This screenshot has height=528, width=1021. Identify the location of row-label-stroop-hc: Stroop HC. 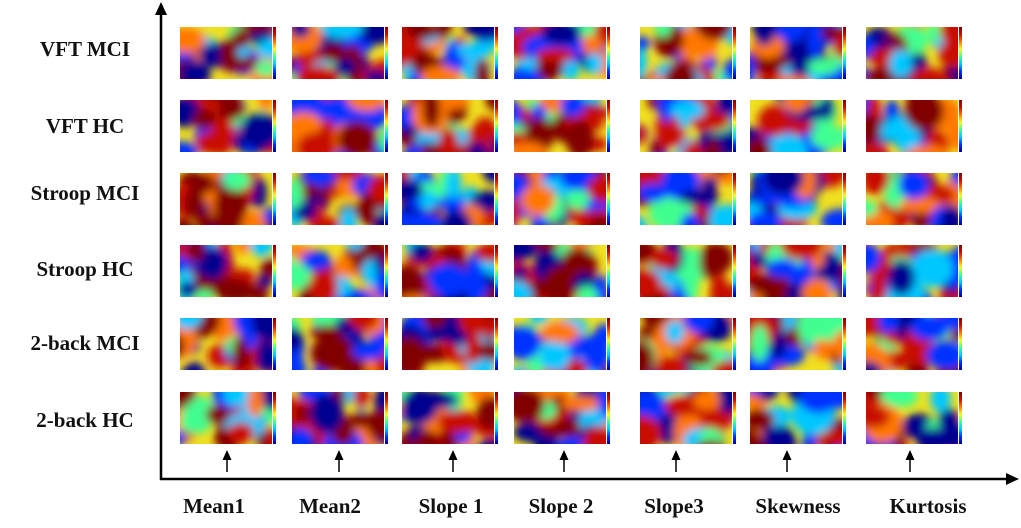
(85, 269).